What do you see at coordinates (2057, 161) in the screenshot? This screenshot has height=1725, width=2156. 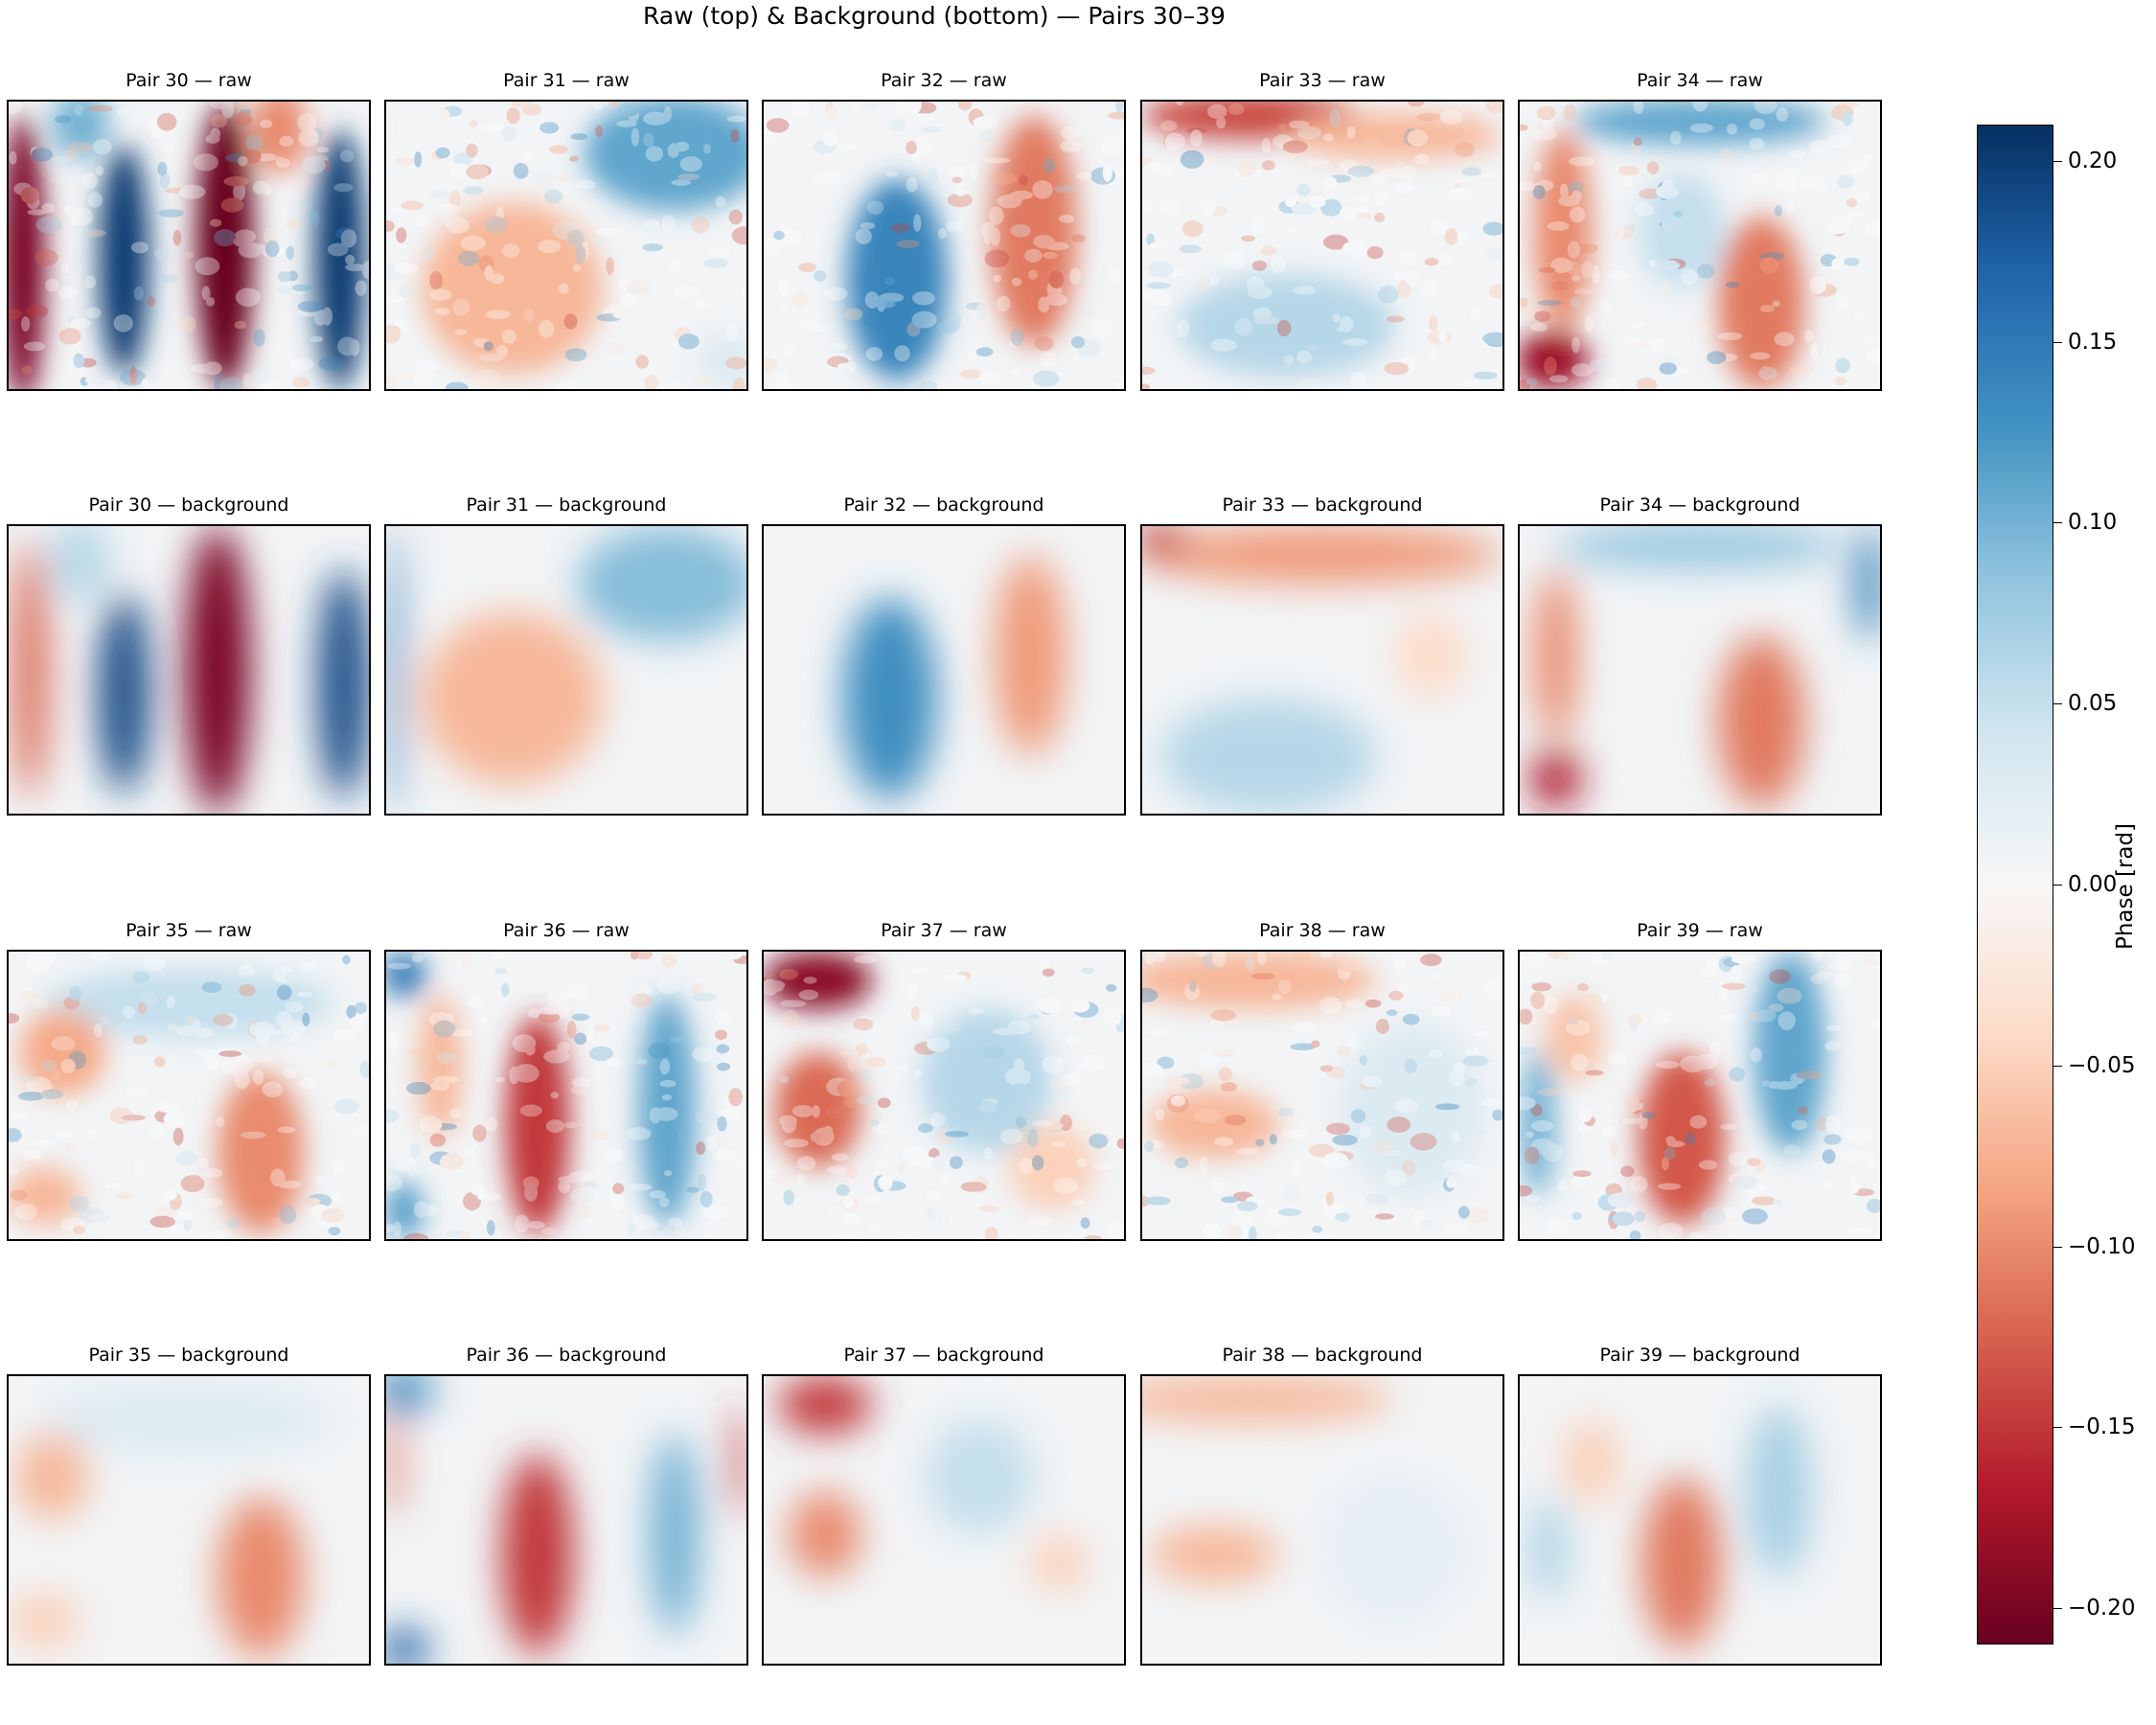 I see `colorbar-tick` at bounding box center [2057, 161].